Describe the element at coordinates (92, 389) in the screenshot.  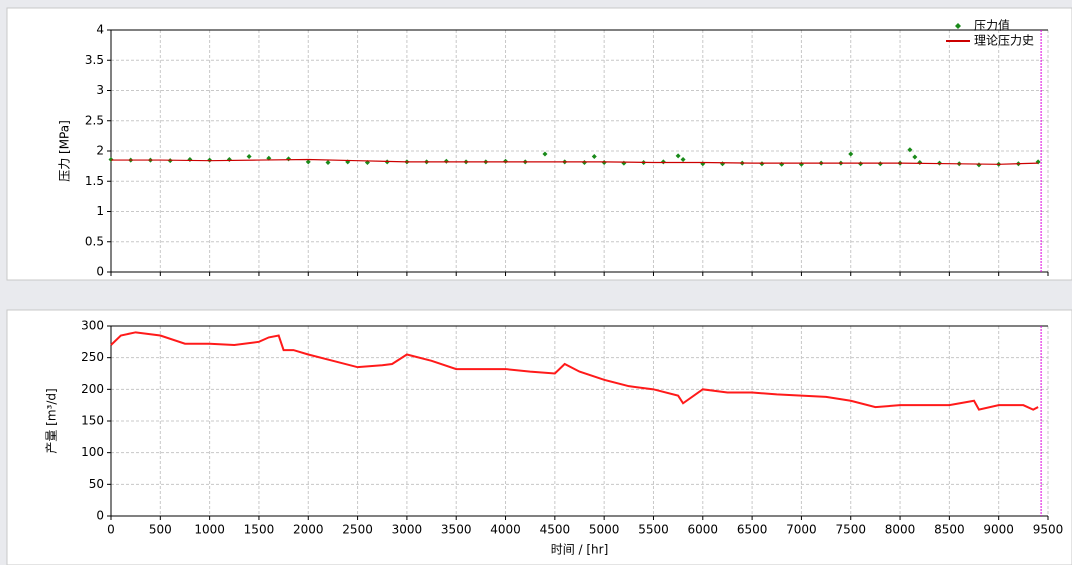
I see `y-tick-label: 200` at that location.